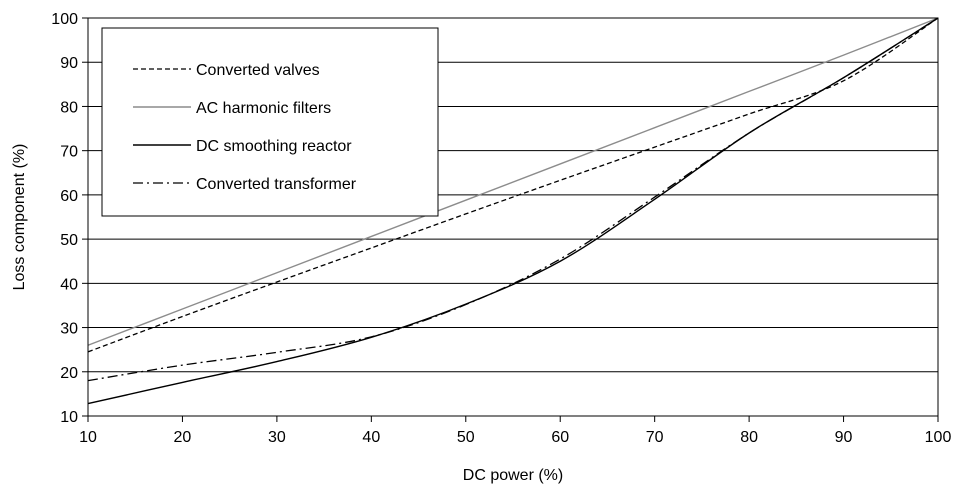 This screenshot has width=960, height=487. I want to click on y-tick-label: 30, so click(69, 329).